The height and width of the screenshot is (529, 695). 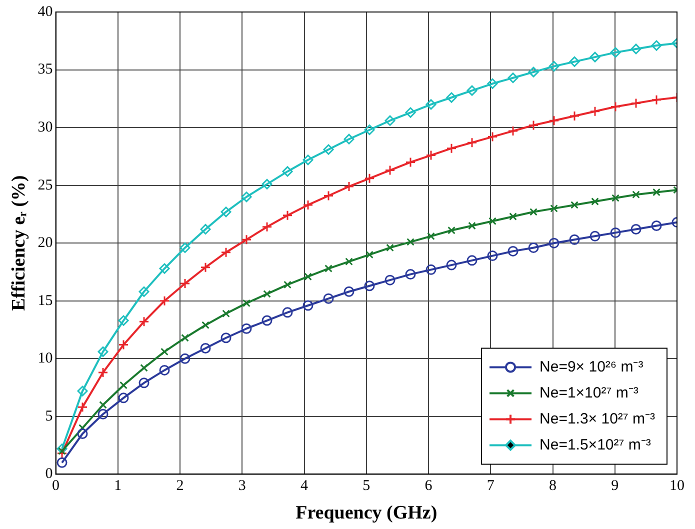 What do you see at coordinates (367, 513) in the screenshot?
I see `x-axis-title: Frequency (GHz)` at bounding box center [367, 513].